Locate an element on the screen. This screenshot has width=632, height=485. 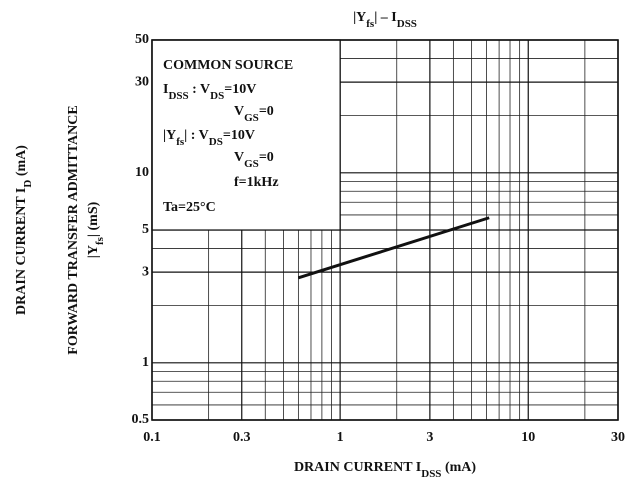
text-part: f=1kHz is located at coordinates (256, 182).